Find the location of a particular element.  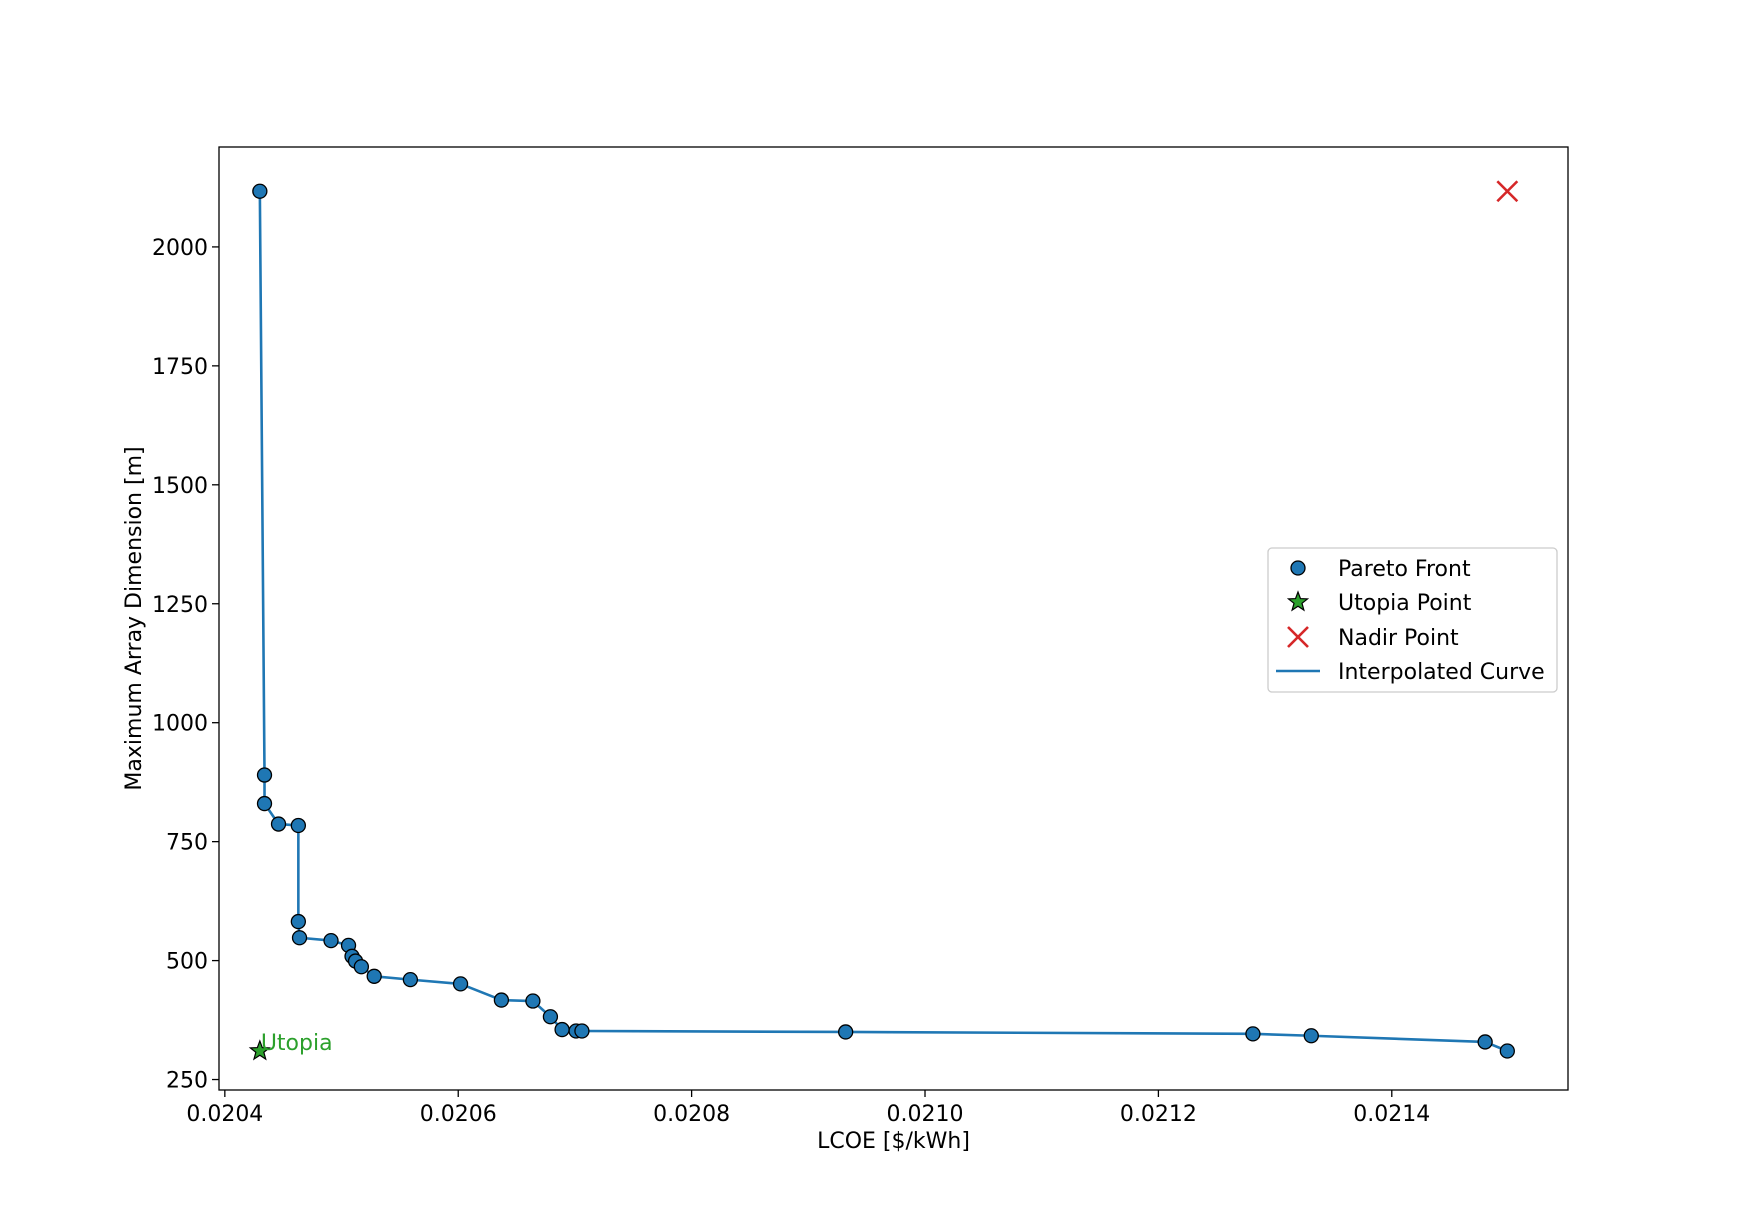

annotation-utopia-label: Utopia is located at coordinates (297, 1043).